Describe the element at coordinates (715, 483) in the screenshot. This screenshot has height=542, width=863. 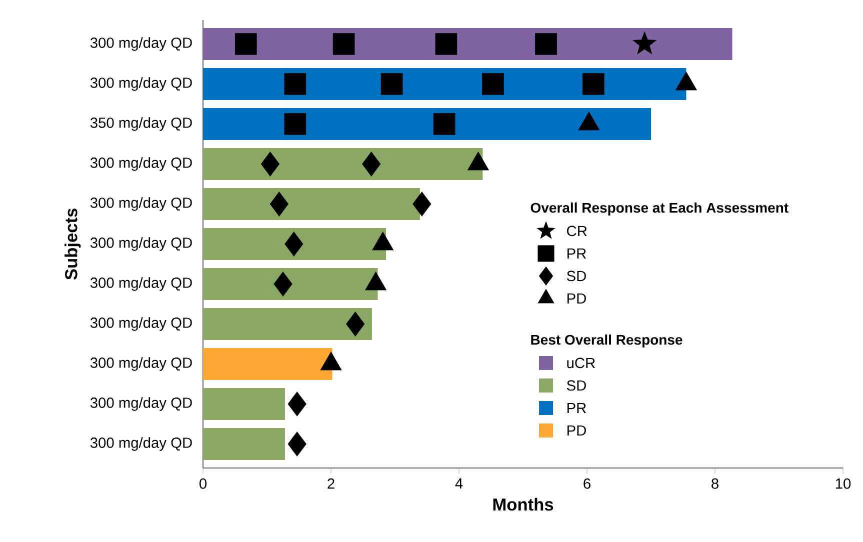
I see `x-tick-label: 8` at that location.